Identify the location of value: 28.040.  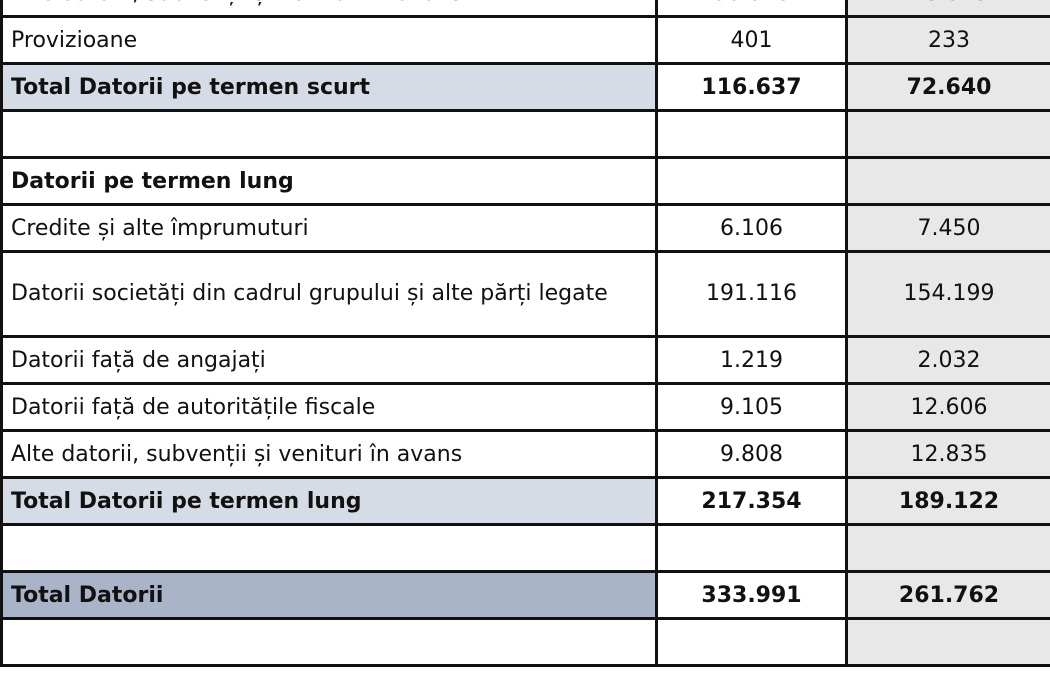
(947, 9).